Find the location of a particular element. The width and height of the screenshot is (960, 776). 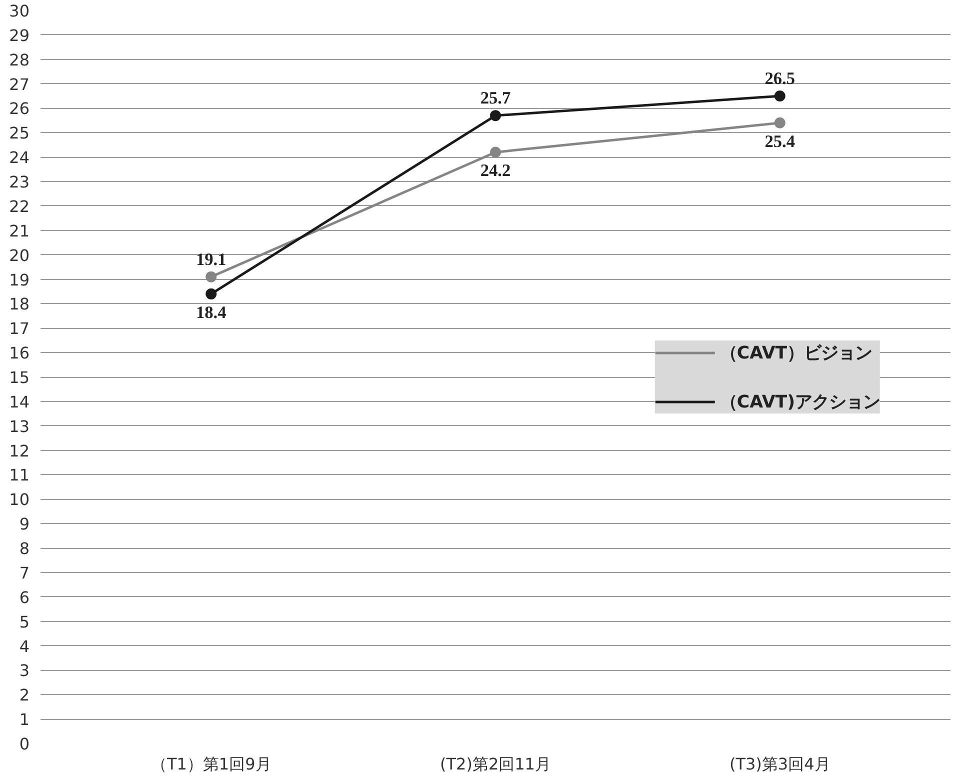

y-tick-label: 0 is located at coordinates (24, 744).